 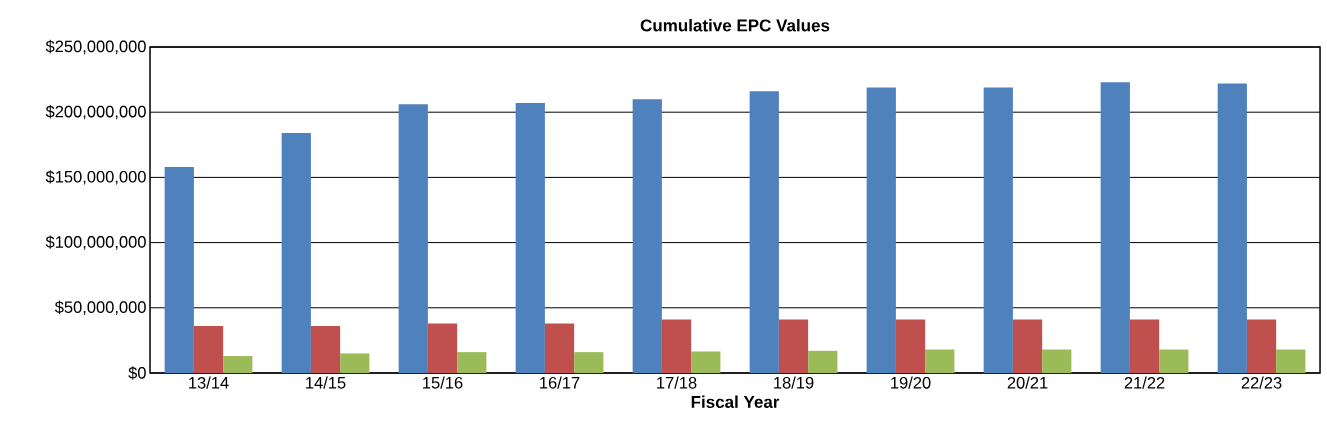 I want to click on y-tick-label: $0, so click(x=137, y=373).